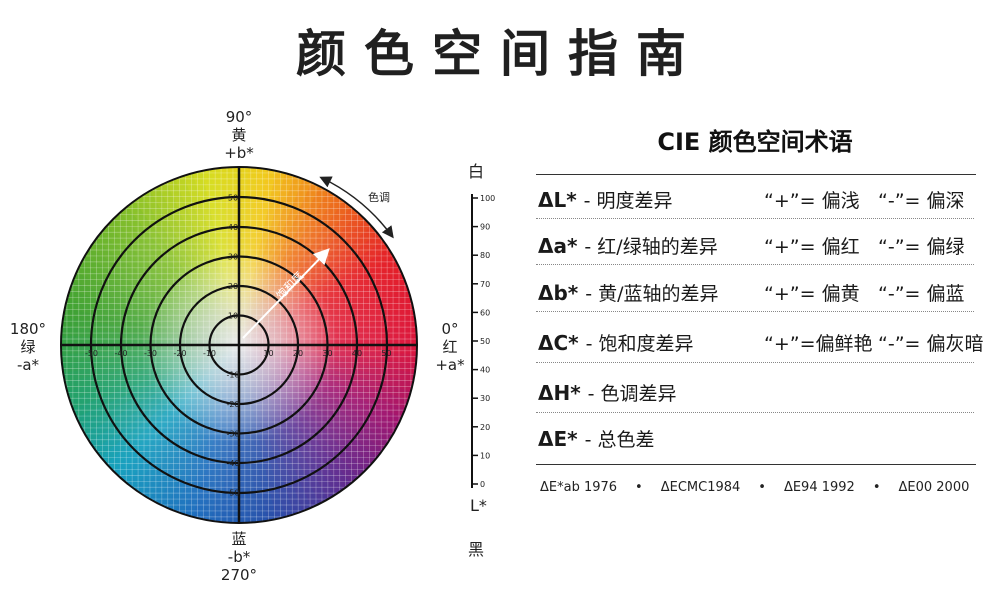 The image size is (1000, 596). I want to click on term-plus-meaning: “+”=偏鲜艳, so click(818, 344).